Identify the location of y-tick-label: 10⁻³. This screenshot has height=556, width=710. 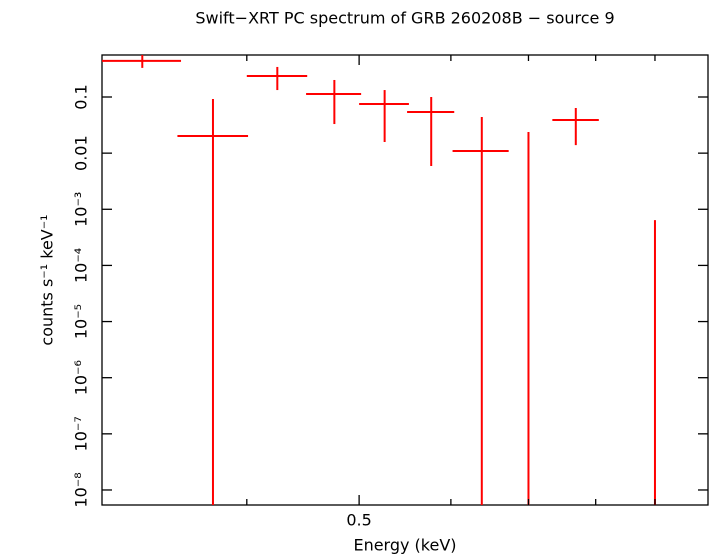
(81, 209).